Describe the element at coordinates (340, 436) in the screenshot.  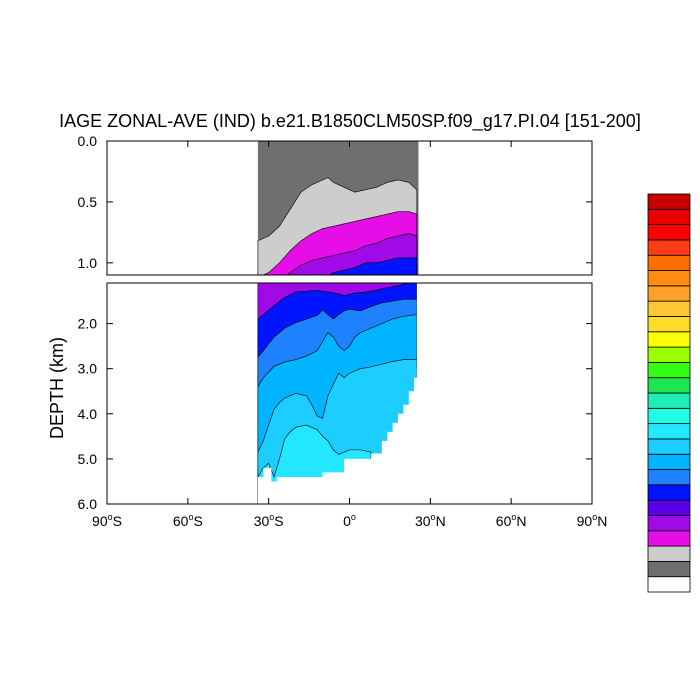
I see `seafloor-mask` at that location.